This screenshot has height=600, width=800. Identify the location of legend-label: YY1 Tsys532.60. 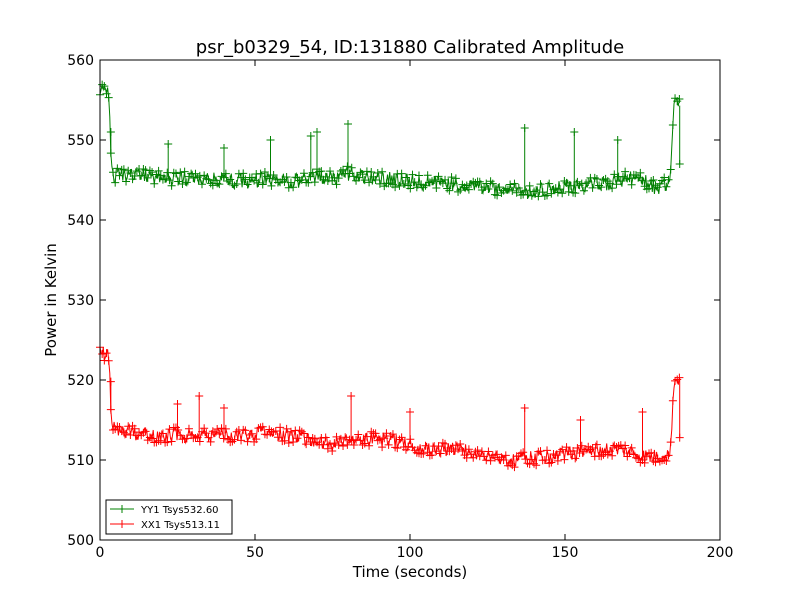
(179, 510).